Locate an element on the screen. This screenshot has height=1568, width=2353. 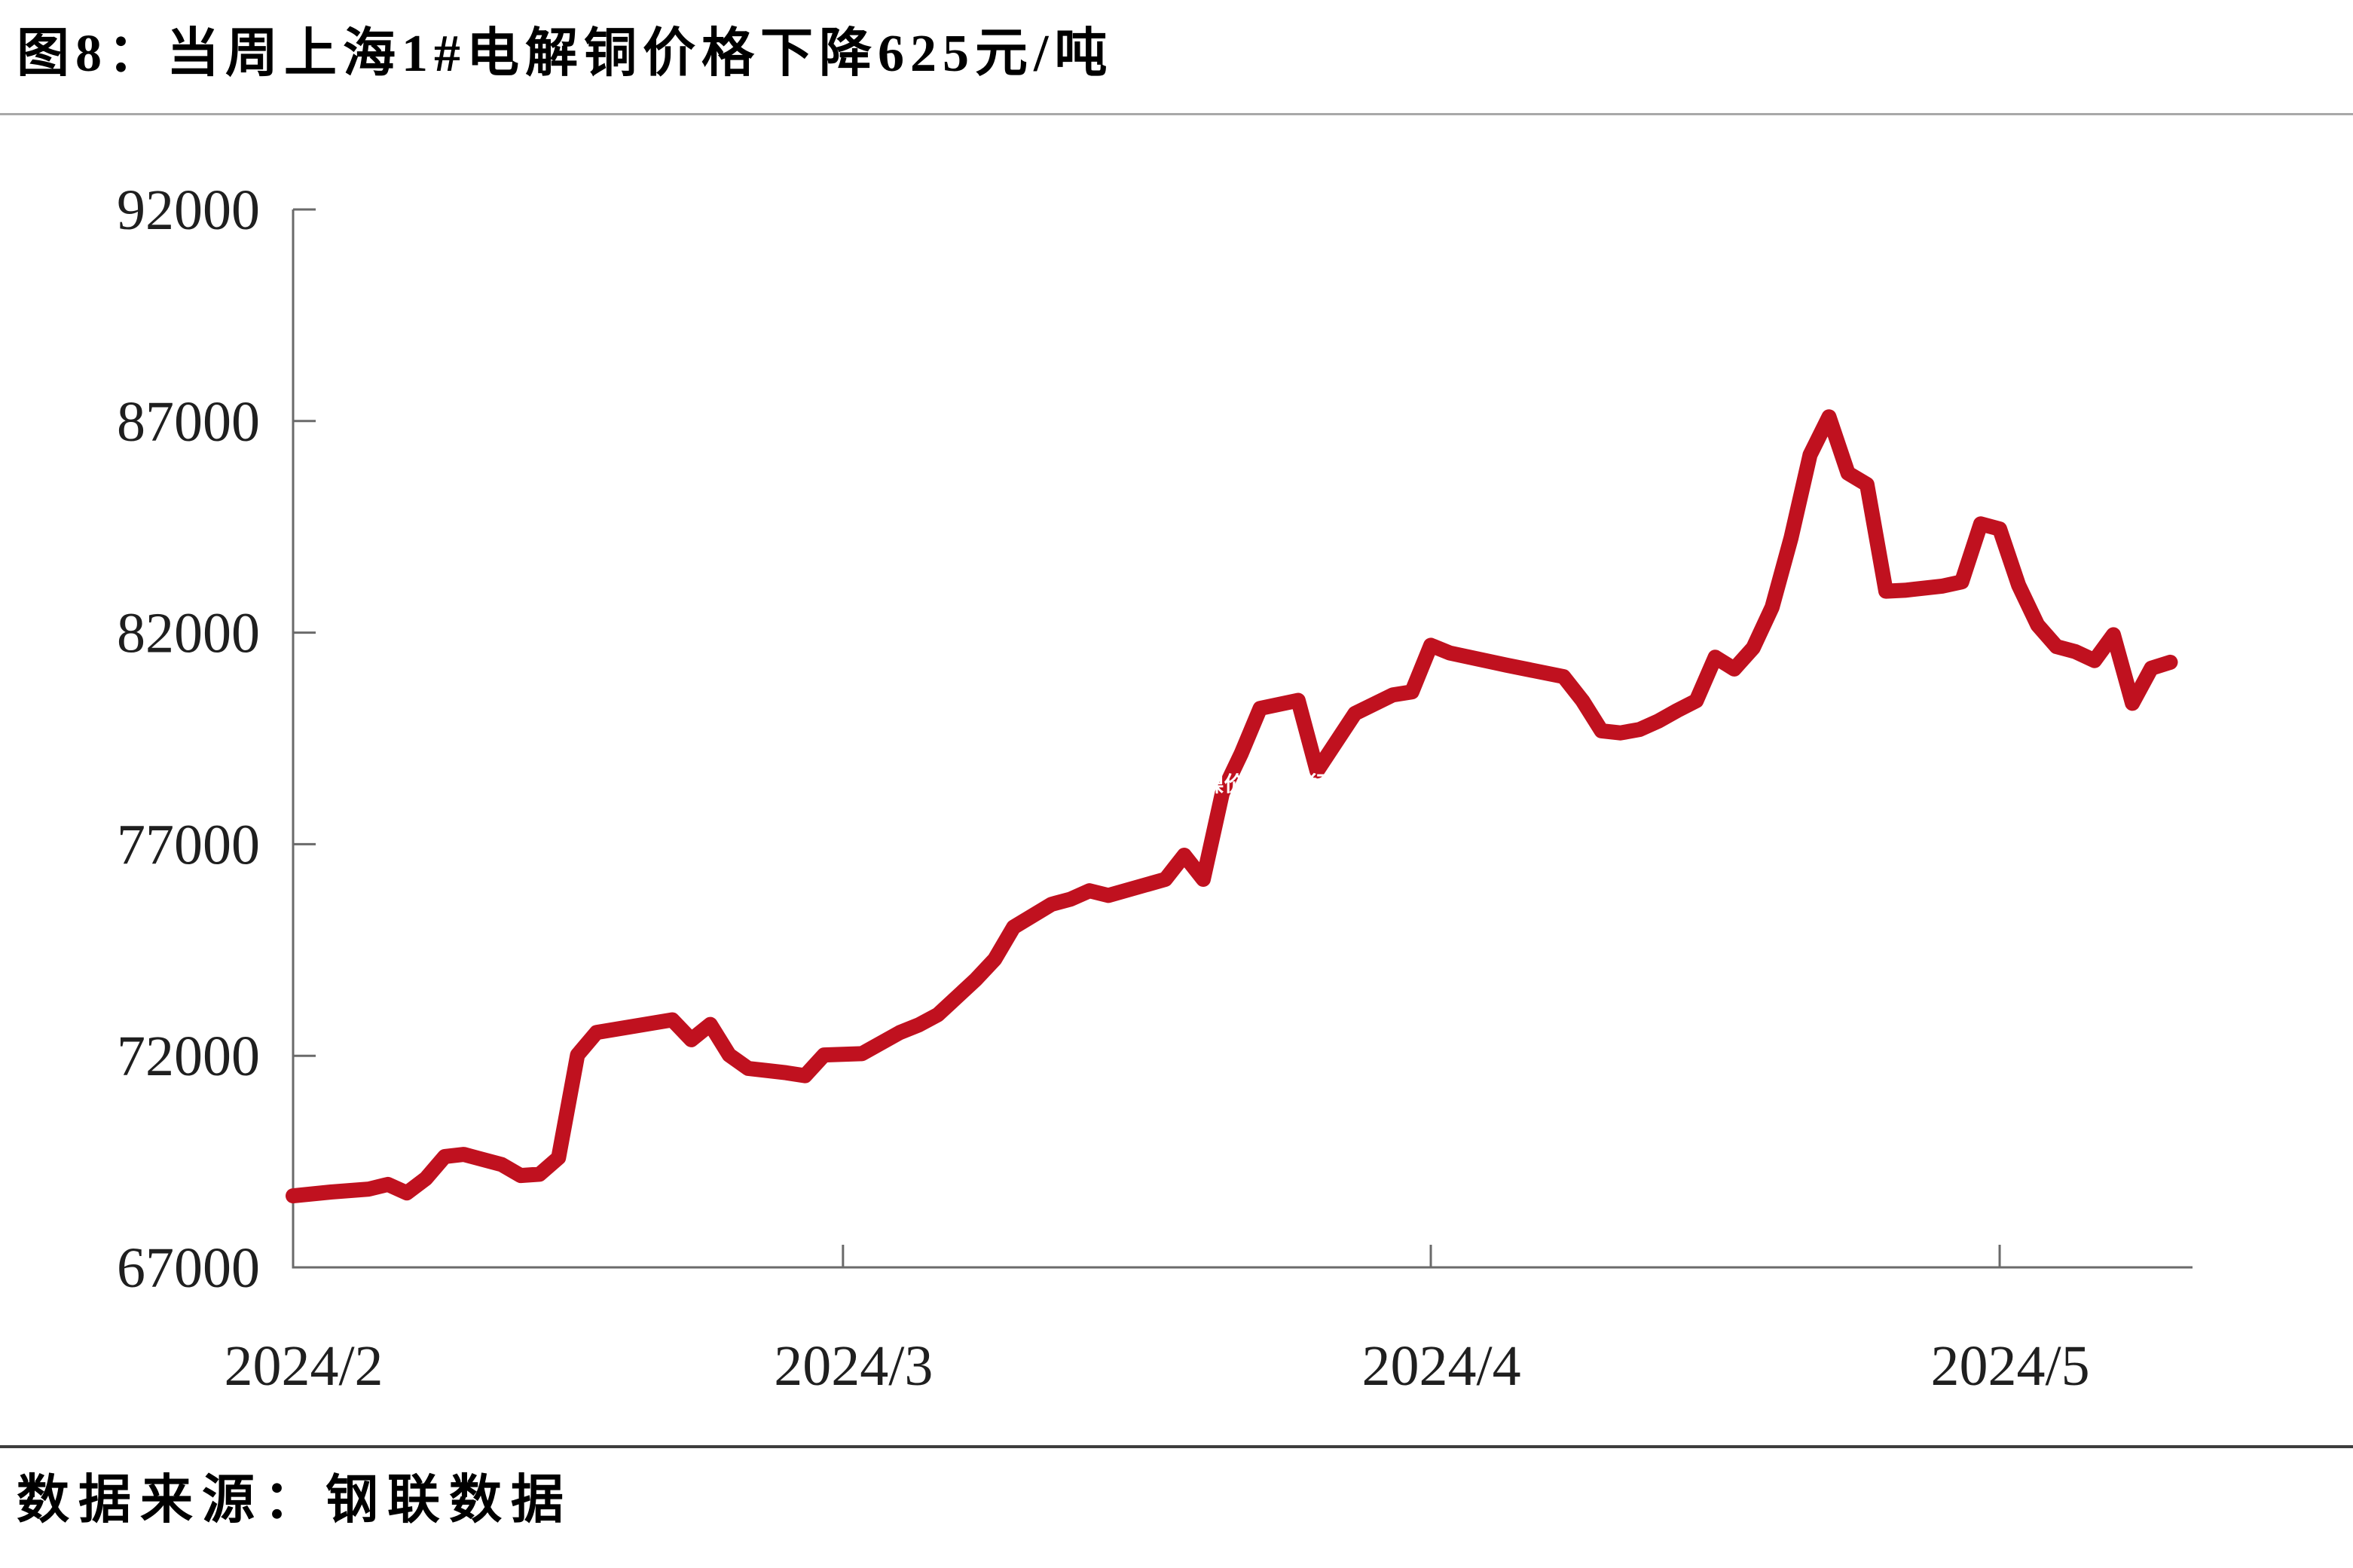
x-axis-tick-label: 2024/3 is located at coordinates (853, 1366).